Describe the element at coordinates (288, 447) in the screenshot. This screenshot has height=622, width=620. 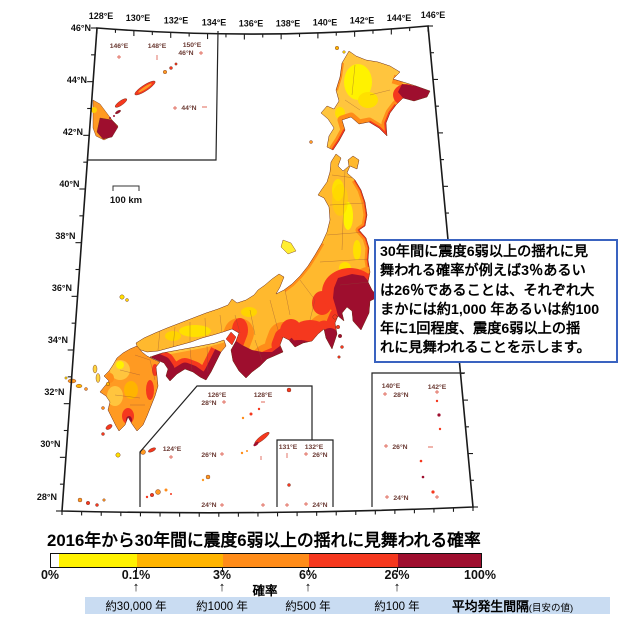
I see `svg-text: 131°E` at that location.